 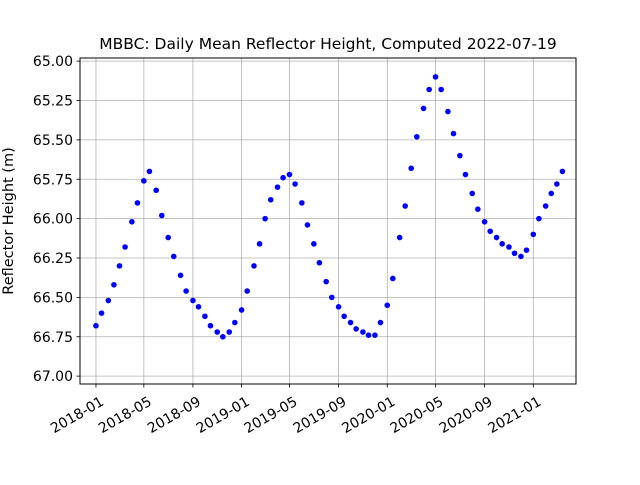 What do you see at coordinates (53, 220) in the screenshot?
I see `y-tick-label: 66.00` at bounding box center [53, 220].